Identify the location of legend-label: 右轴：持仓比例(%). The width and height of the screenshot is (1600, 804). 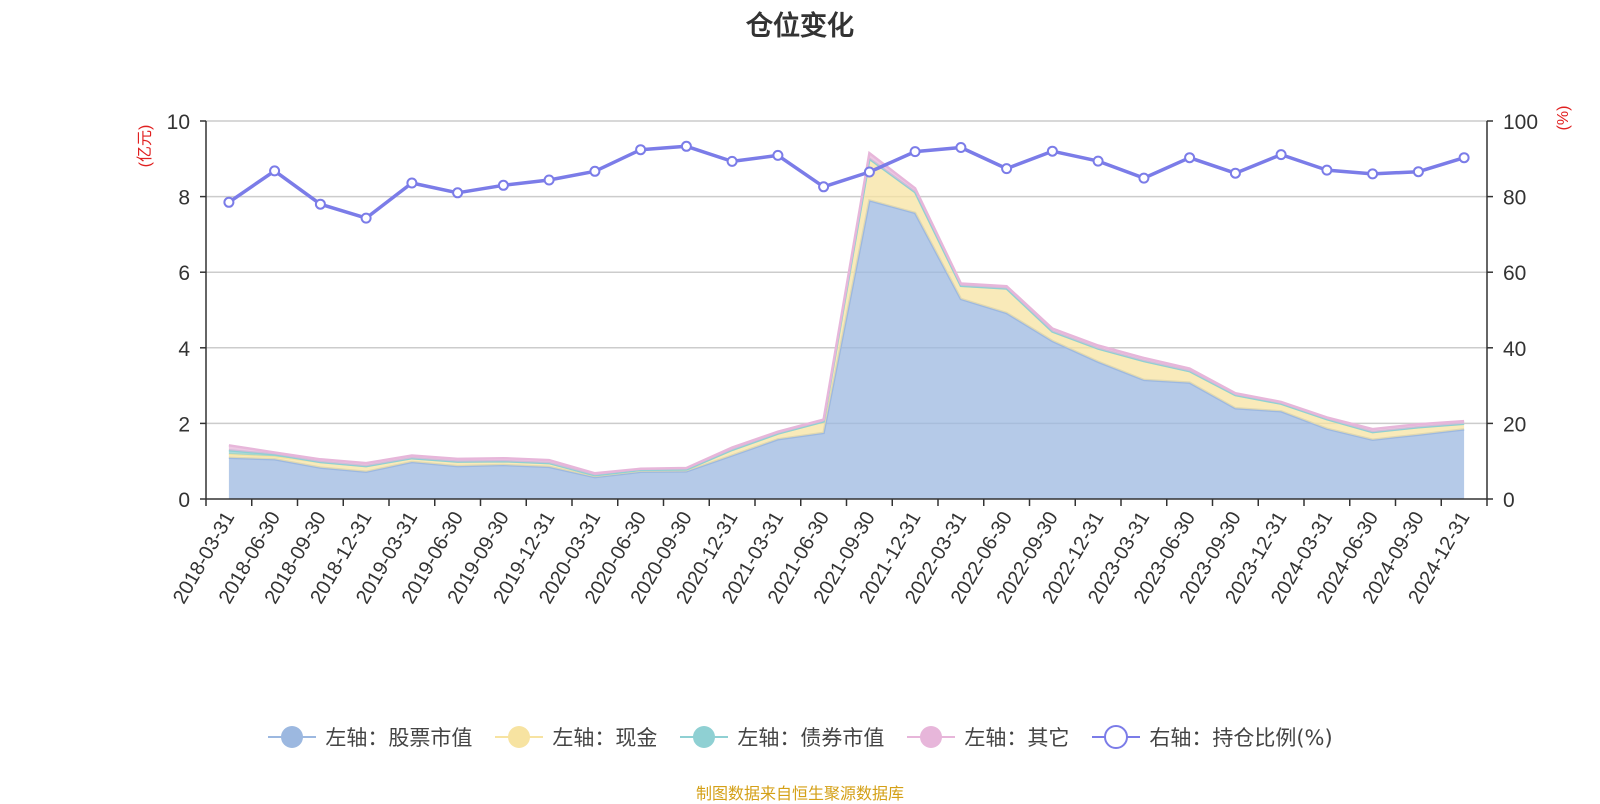
(1241, 738).